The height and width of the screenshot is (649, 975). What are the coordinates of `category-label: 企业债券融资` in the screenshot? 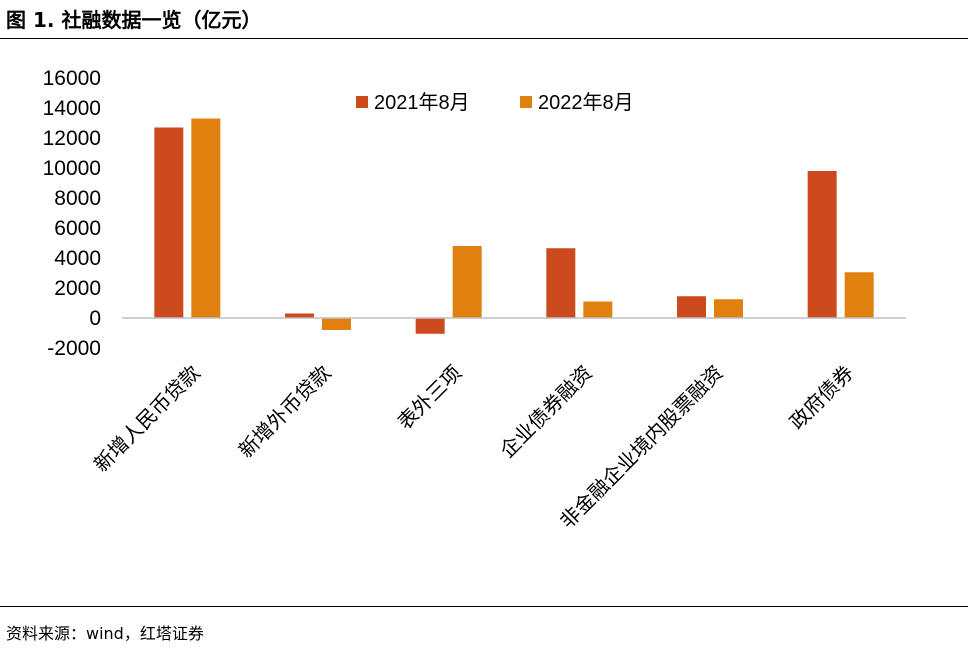 It's located at (546, 412).